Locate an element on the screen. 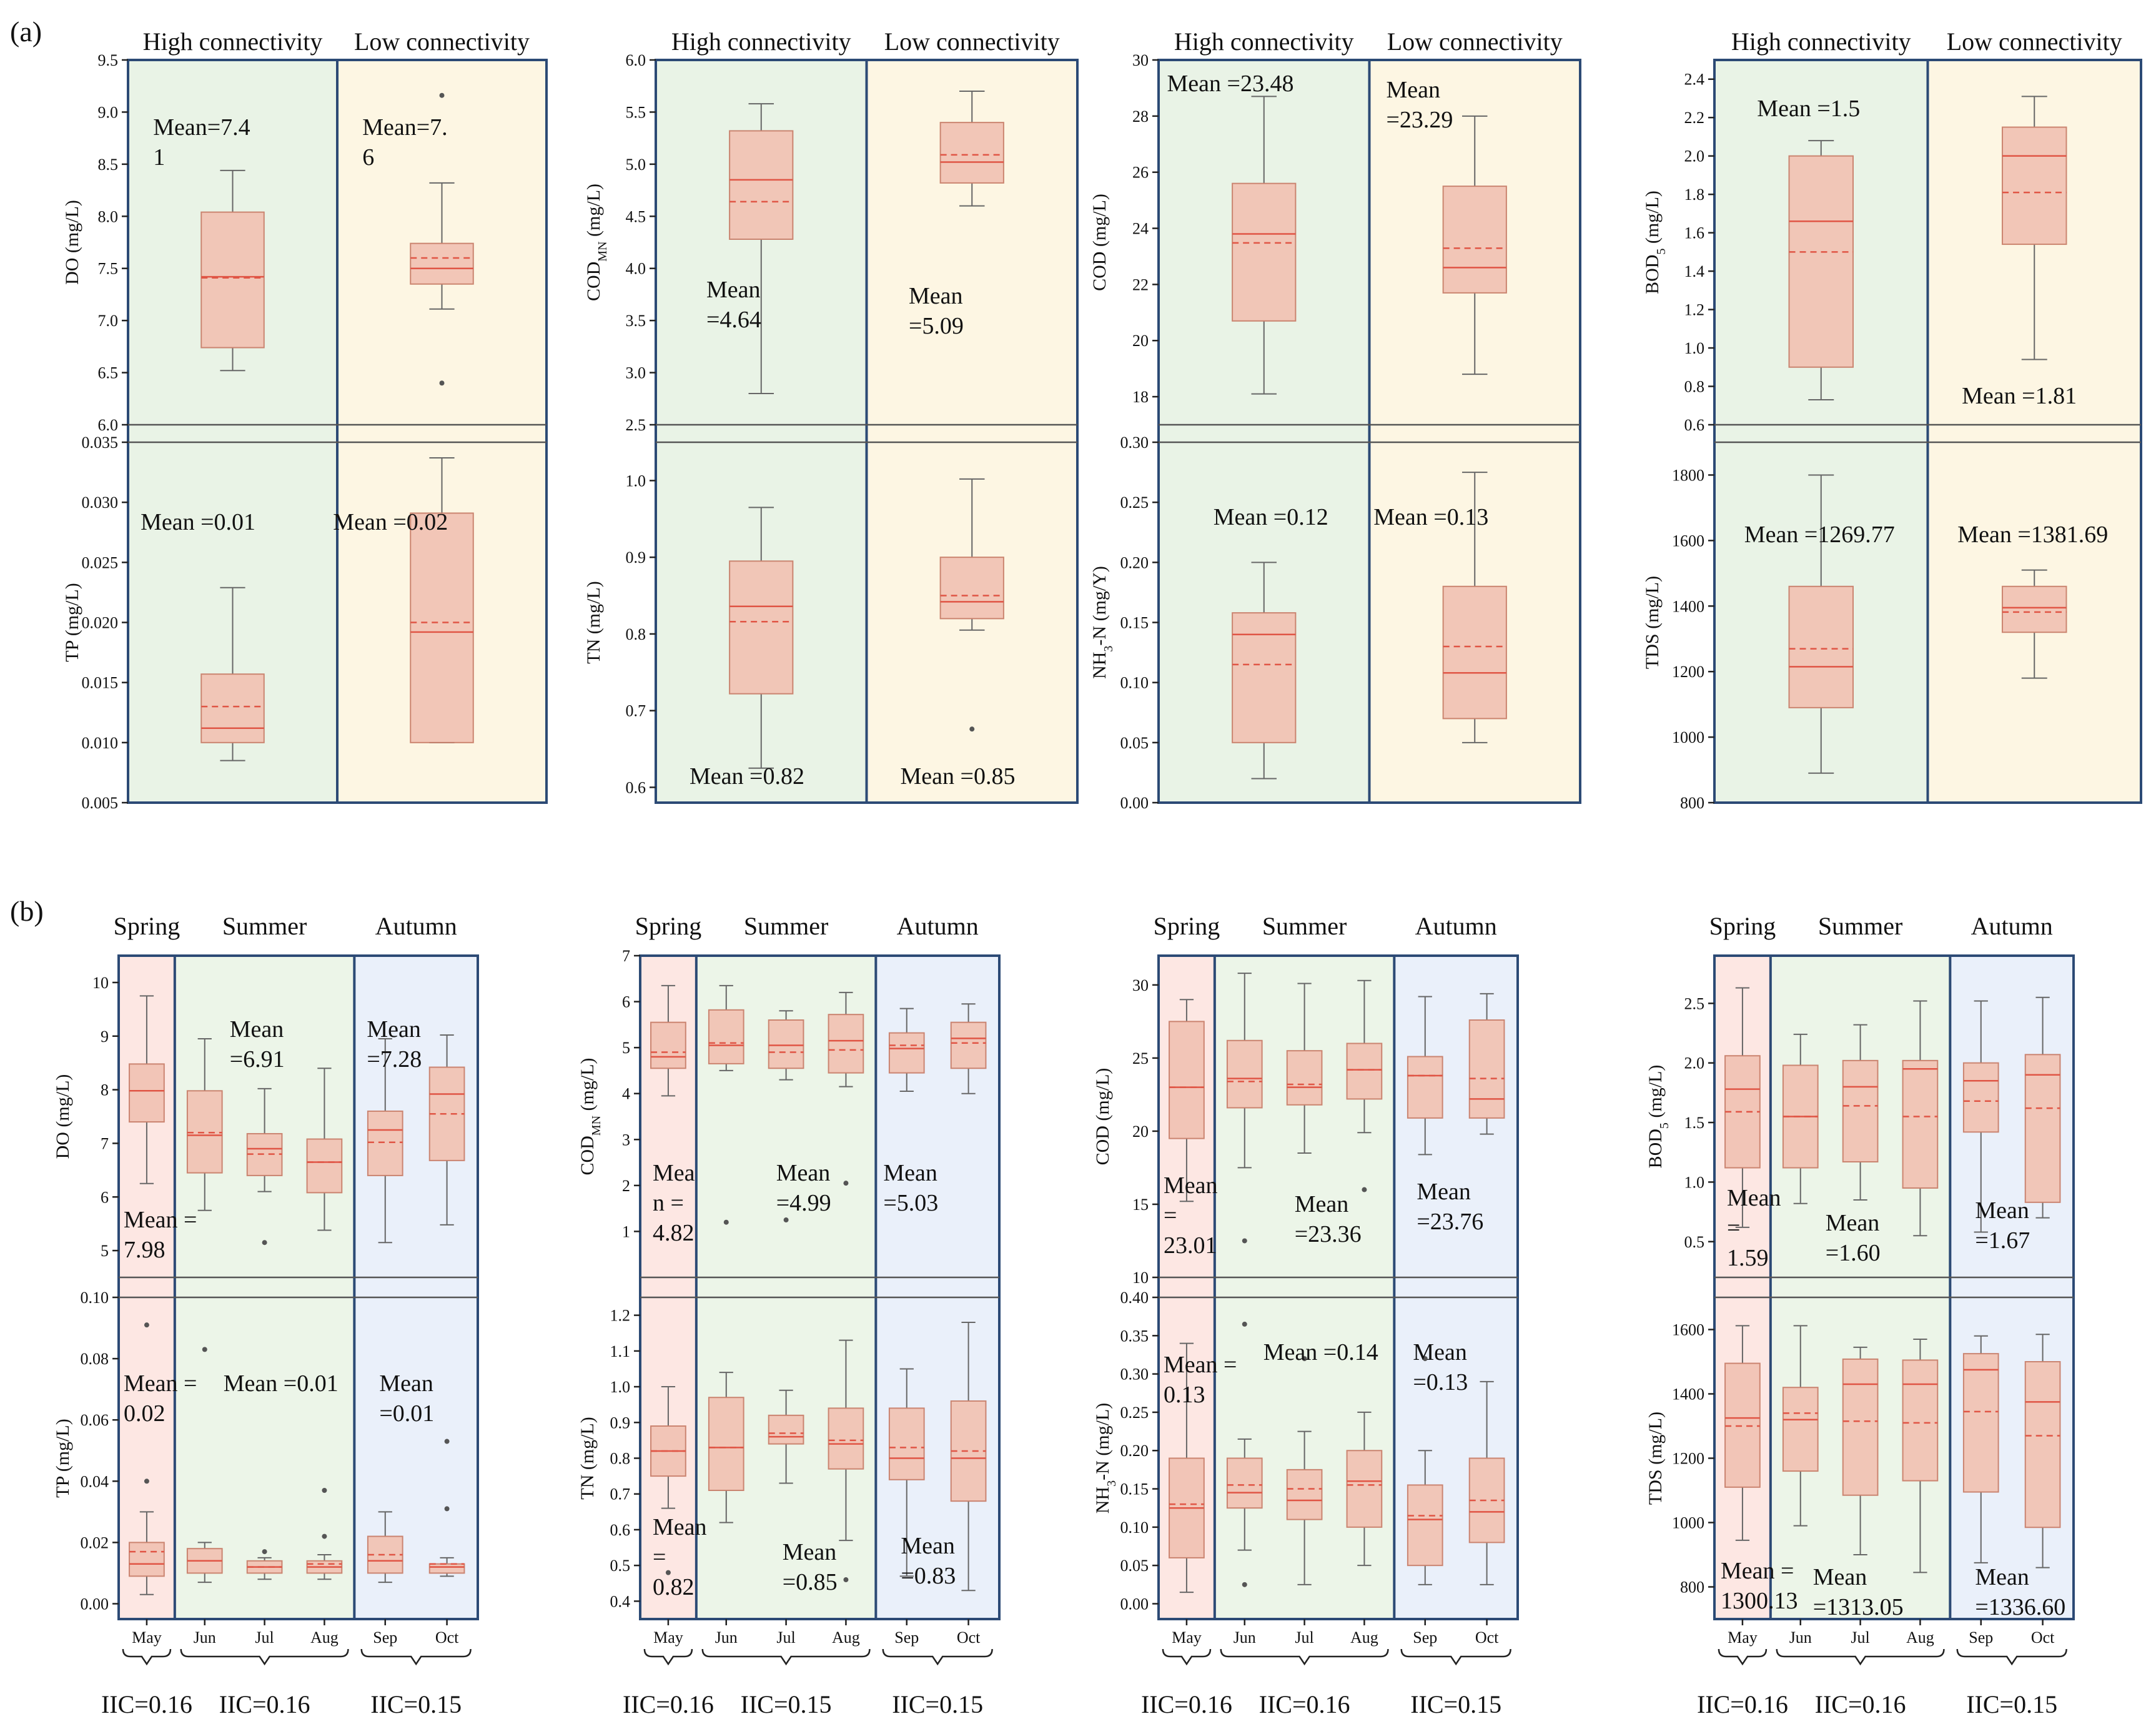 This screenshot has width=2156, height=1724. chart-a1-top-mean-annotation: Mean=7. 6 is located at coordinates (404, 142).